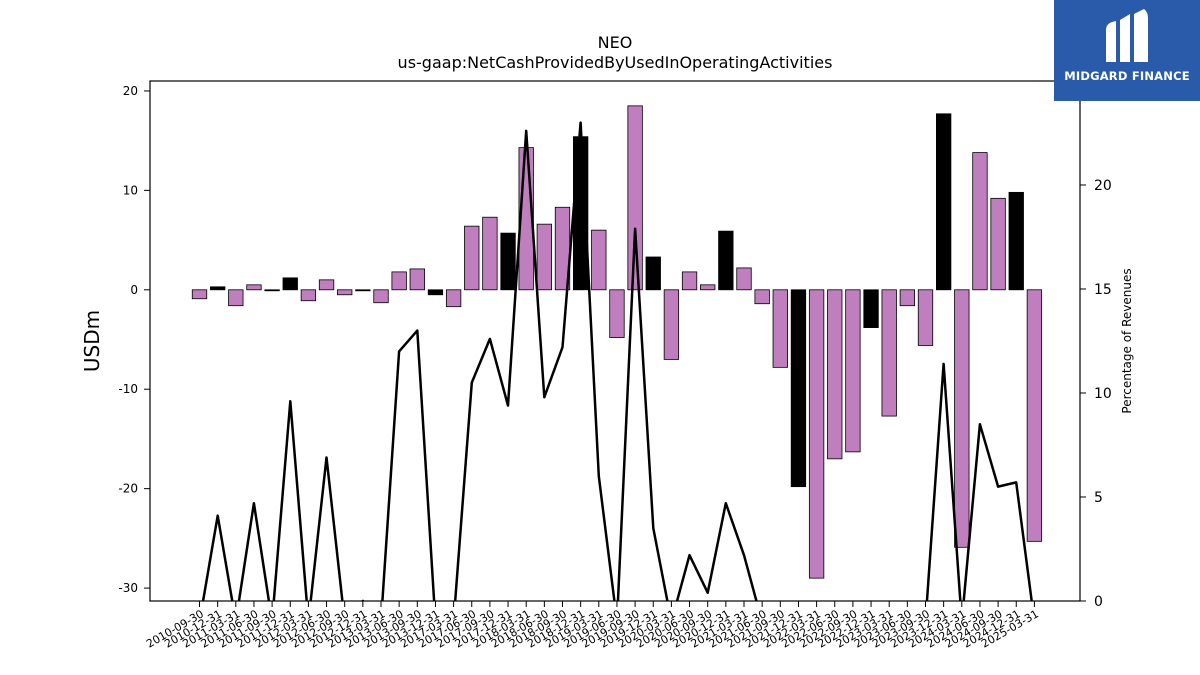 The image size is (1200, 675). I want to click on y-tick-label: 10, so click(130, 190).